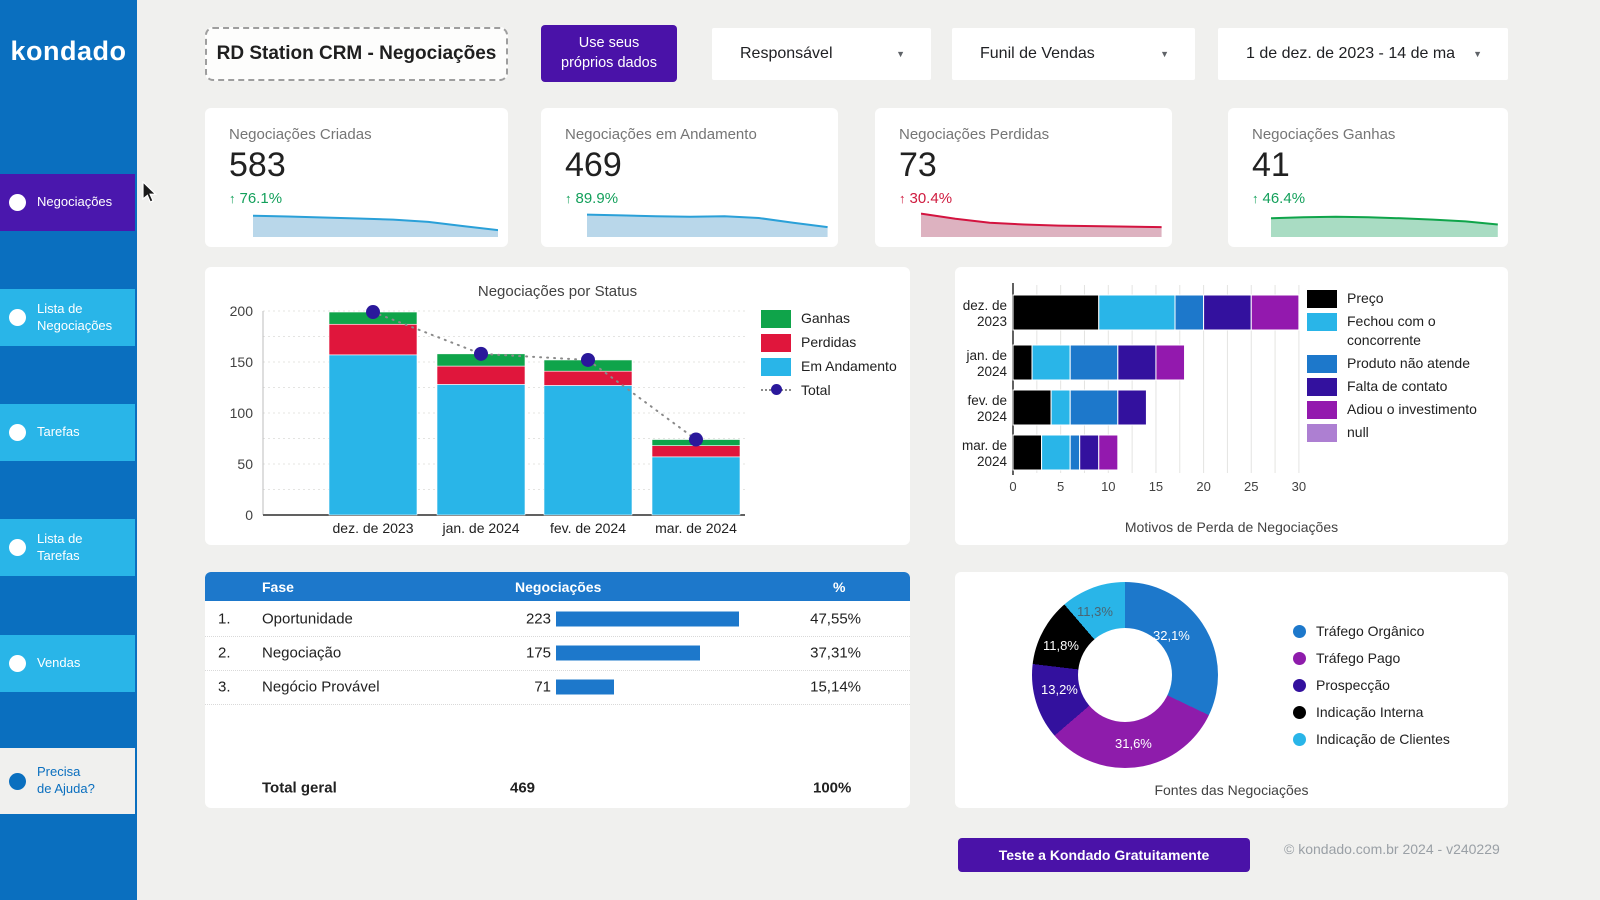  Describe the element at coordinates (1251, 486) in the screenshot. I see `svg-text: 25` at that location.